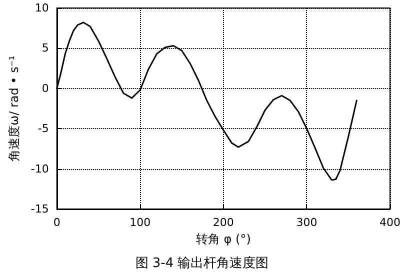  What do you see at coordinates (45, 88) in the screenshot?
I see `y-tick-label: 0` at bounding box center [45, 88].